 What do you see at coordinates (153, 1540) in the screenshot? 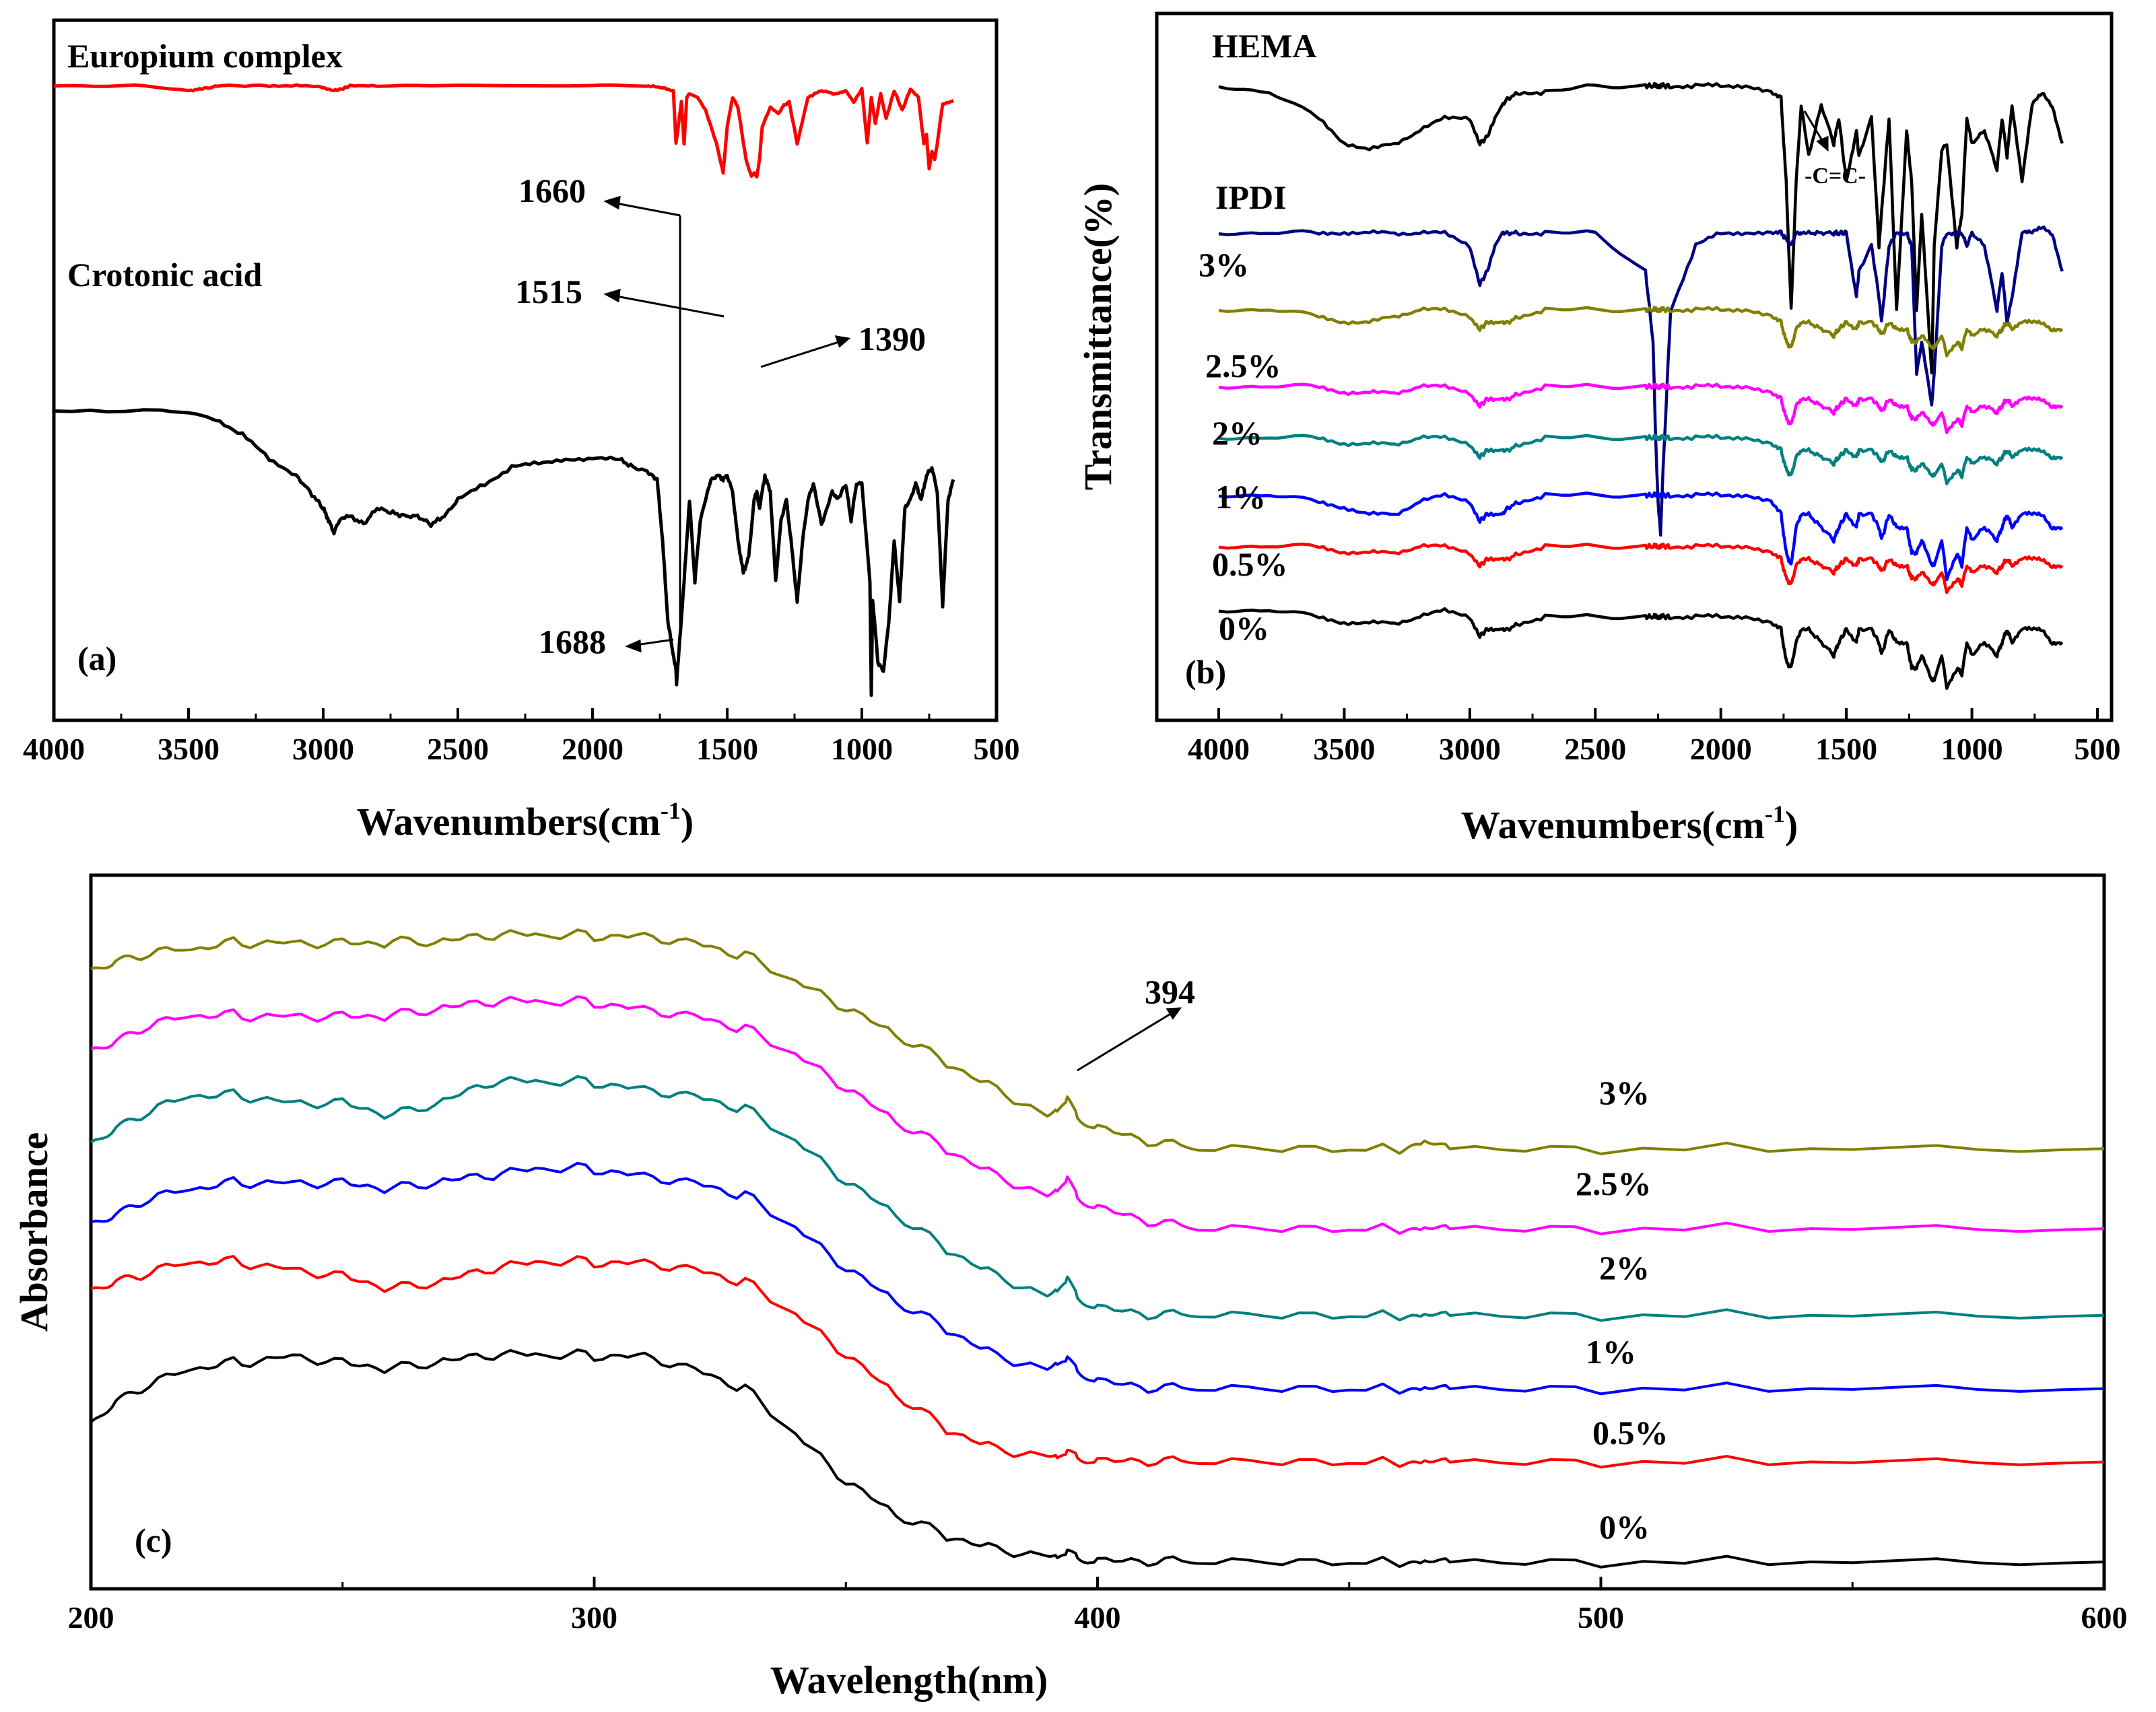
I see `panel-c-label: (c)` at bounding box center [153, 1540].